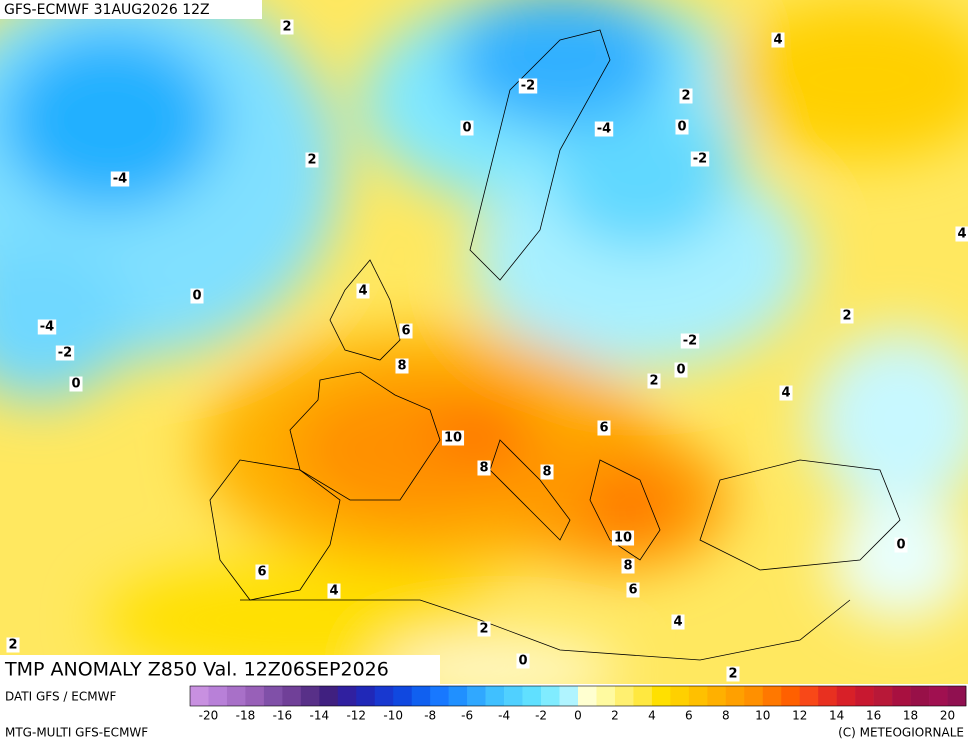 The width and height of the screenshot is (968, 749). What do you see at coordinates (246, 716) in the screenshot?
I see `colorbar-tick-label: -18` at bounding box center [246, 716].